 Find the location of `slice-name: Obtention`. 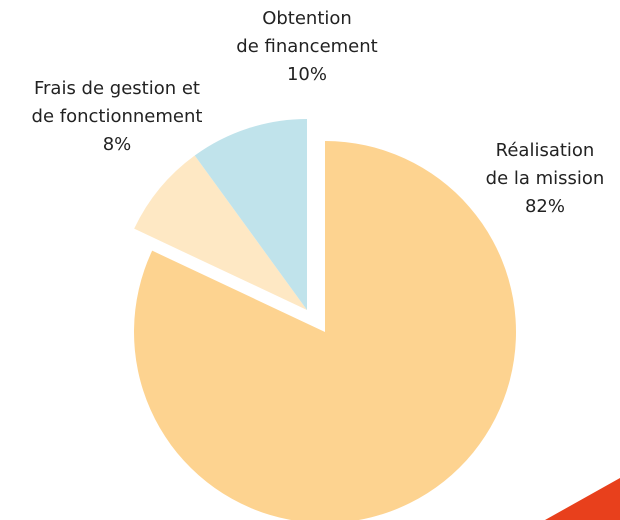

slice-name: Obtention is located at coordinates (307, 18).